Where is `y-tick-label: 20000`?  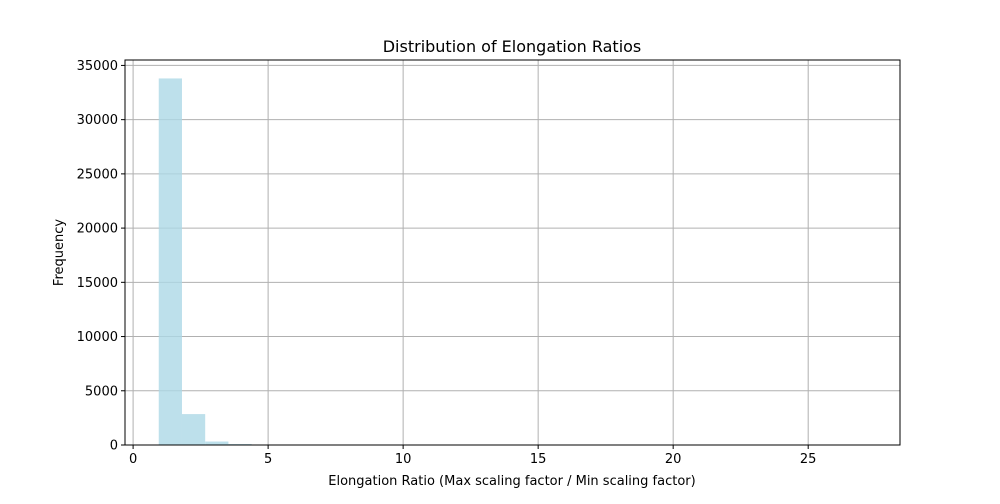 y-tick-label: 20000 is located at coordinates (97, 229).